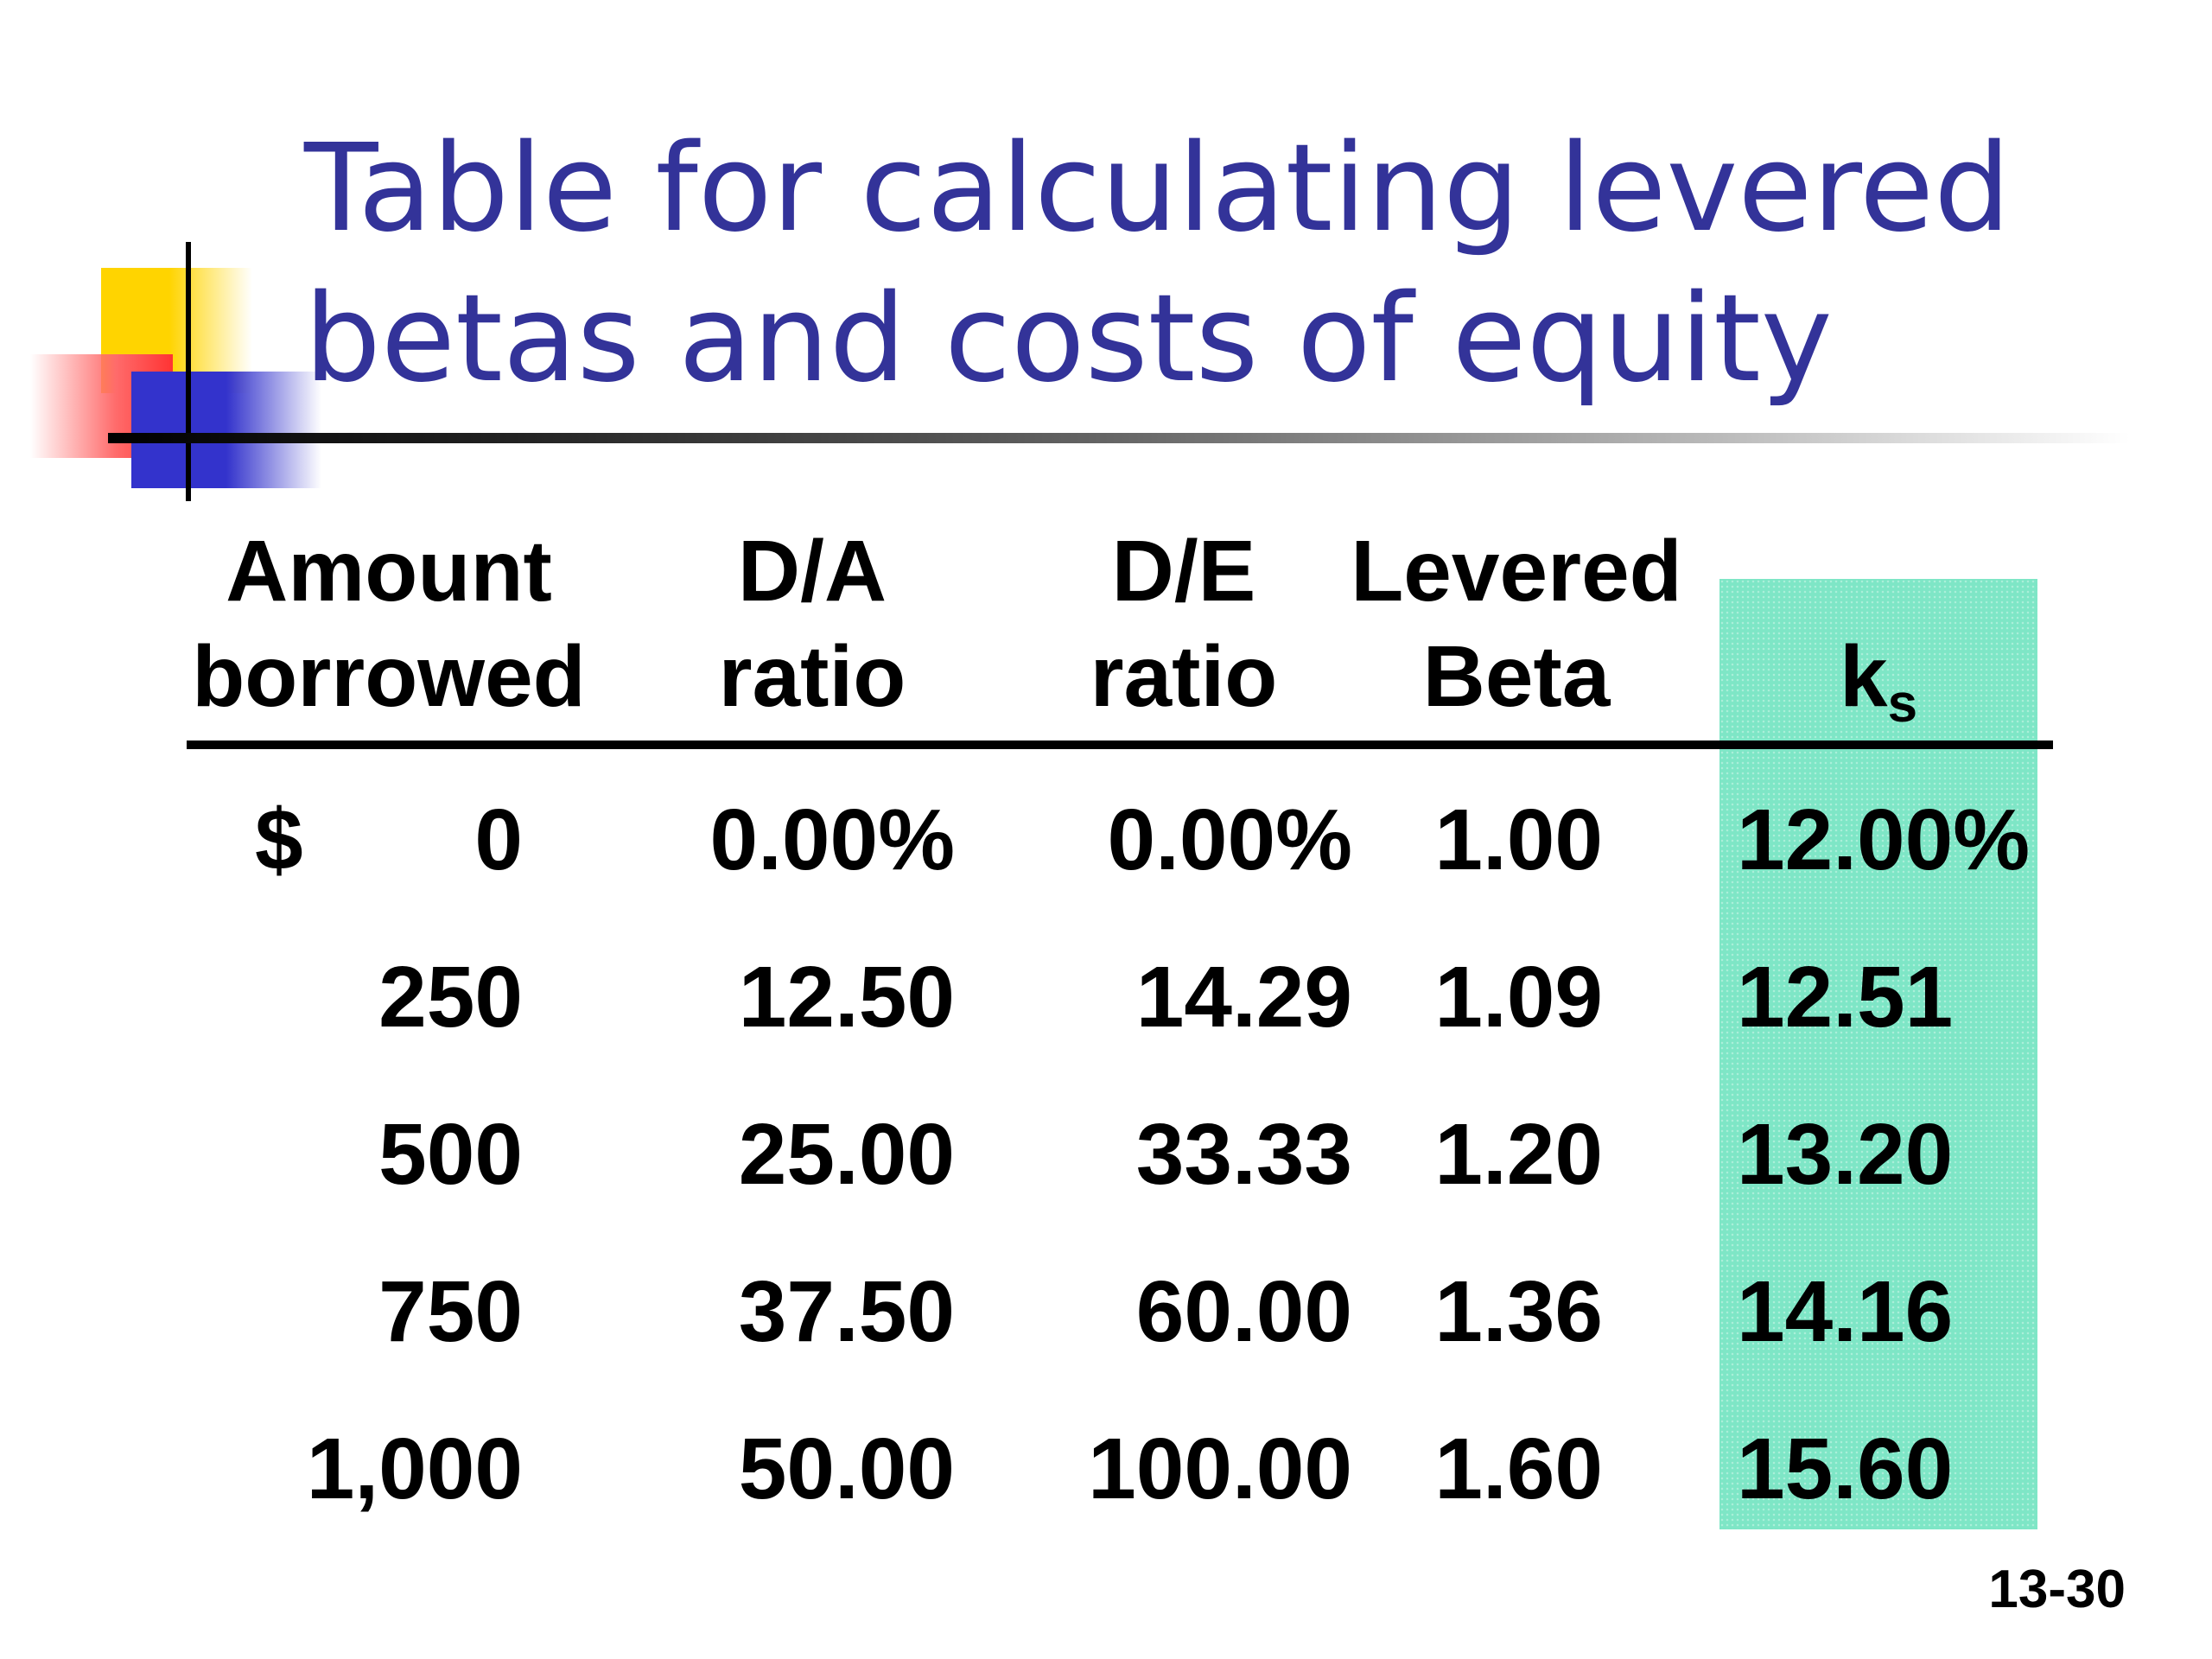 The height and width of the screenshot is (1659, 2212). What do you see at coordinates (1846, 998) in the screenshot?
I see `cell-ks: 12.51` at bounding box center [1846, 998].